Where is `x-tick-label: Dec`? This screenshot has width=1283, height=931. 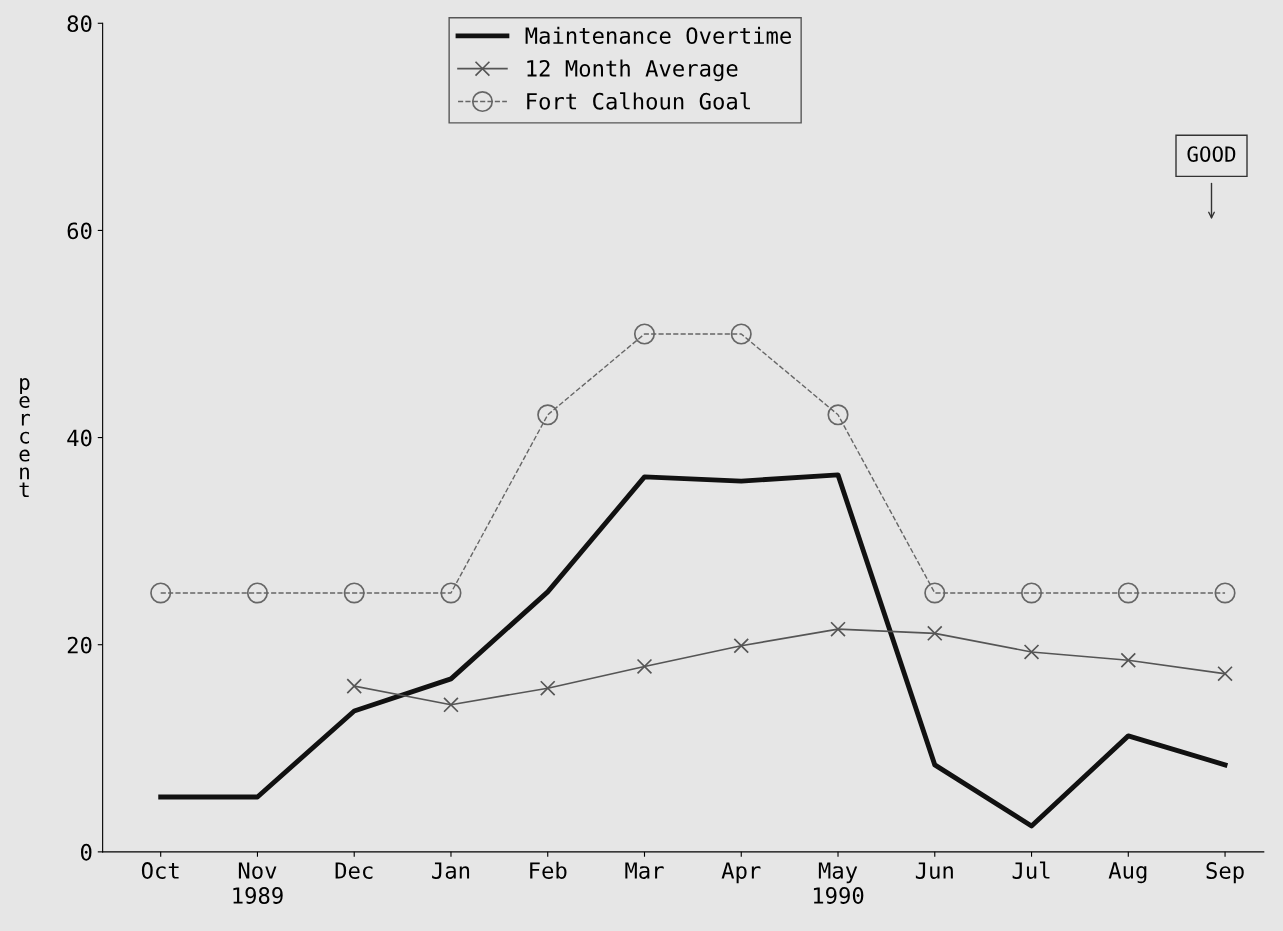 x-tick-label: Dec is located at coordinates (354, 870).